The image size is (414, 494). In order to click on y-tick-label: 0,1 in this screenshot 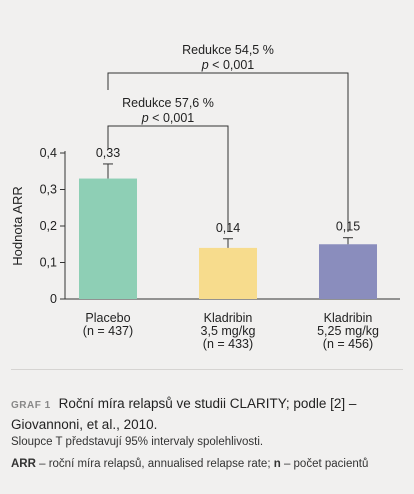, I will do `click(48, 263)`.